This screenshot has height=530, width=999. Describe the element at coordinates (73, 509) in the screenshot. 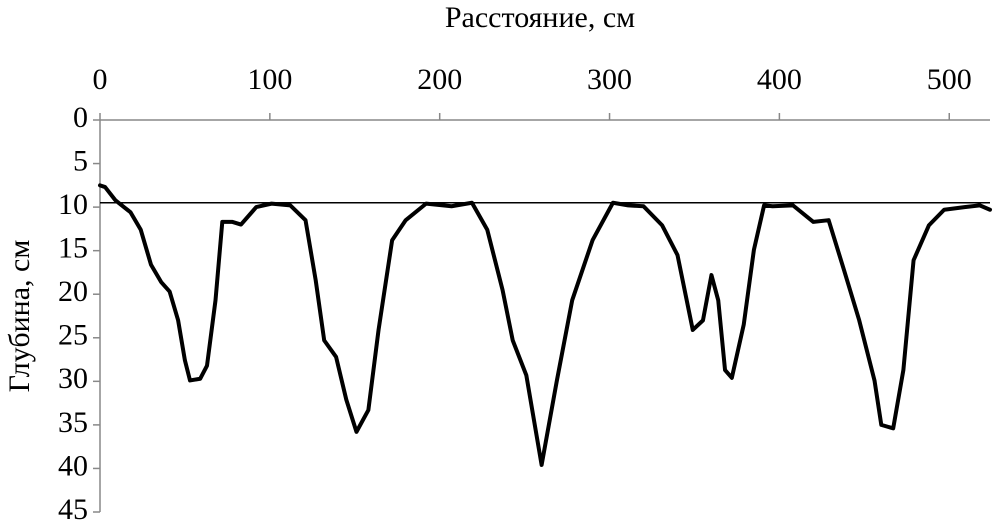

I see `y-tick-label: 45` at that location.